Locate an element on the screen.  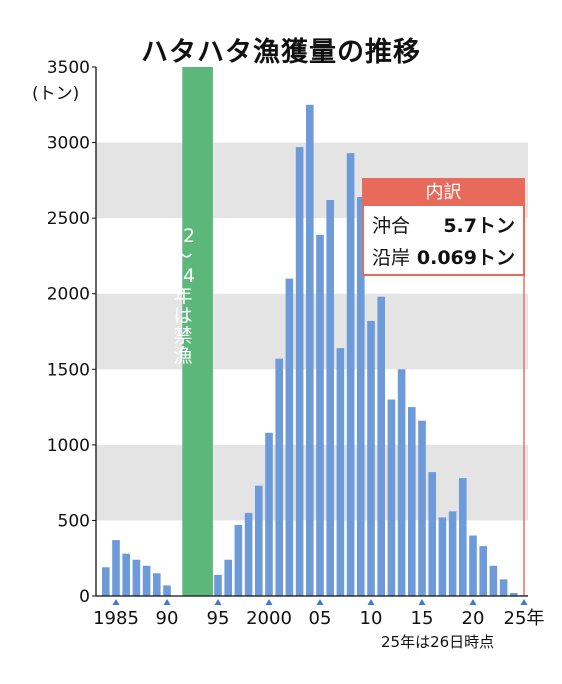
bar-2004 is located at coordinates (310, 350).